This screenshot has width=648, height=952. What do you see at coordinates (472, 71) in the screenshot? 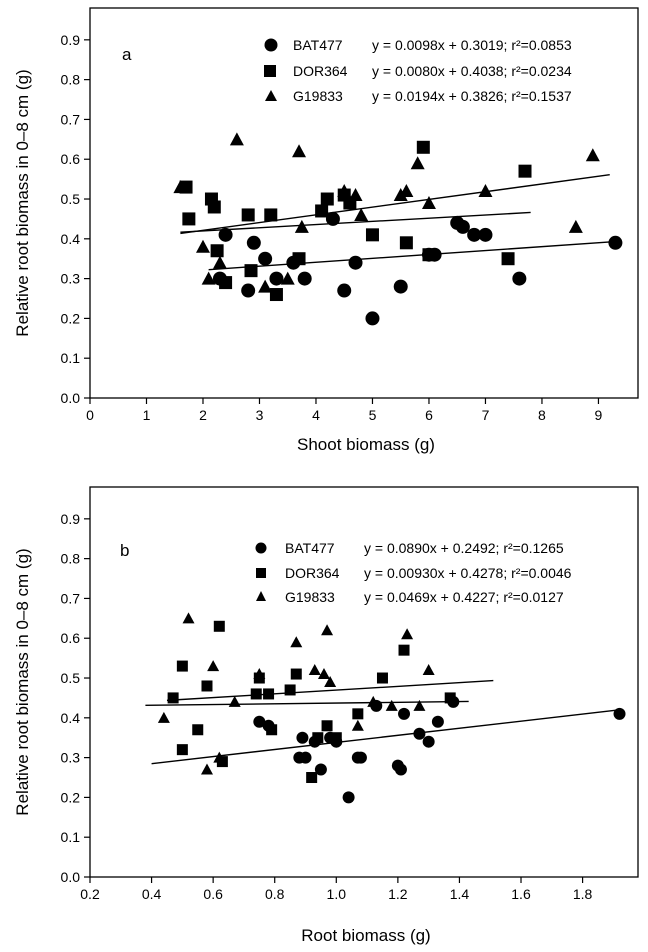
I see `panel-a-legend-eq-dor364: y = 0.0080x + 0.4038; r²=0.0234` at bounding box center [472, 71].